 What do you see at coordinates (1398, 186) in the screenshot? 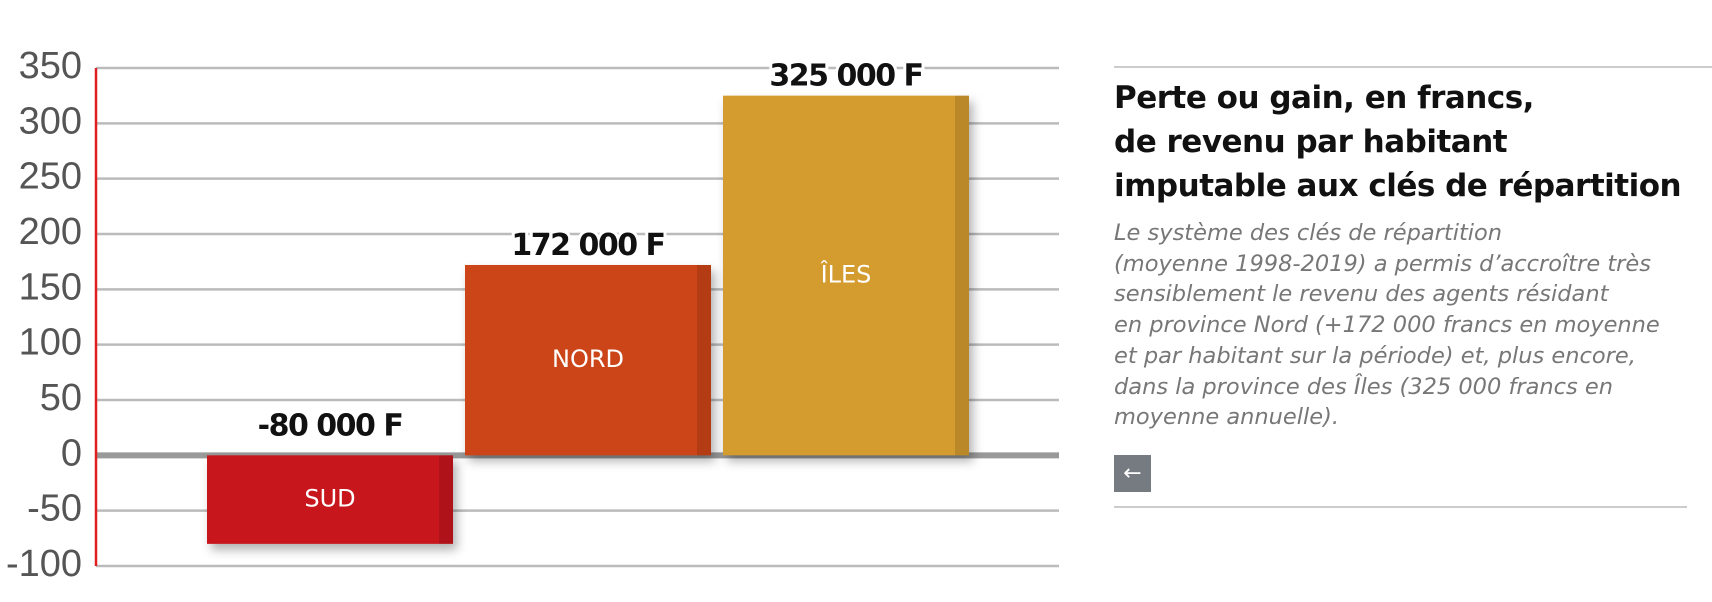
I see `text-line: imputable aux clés de répartition` at bounding box center [1398, 186].